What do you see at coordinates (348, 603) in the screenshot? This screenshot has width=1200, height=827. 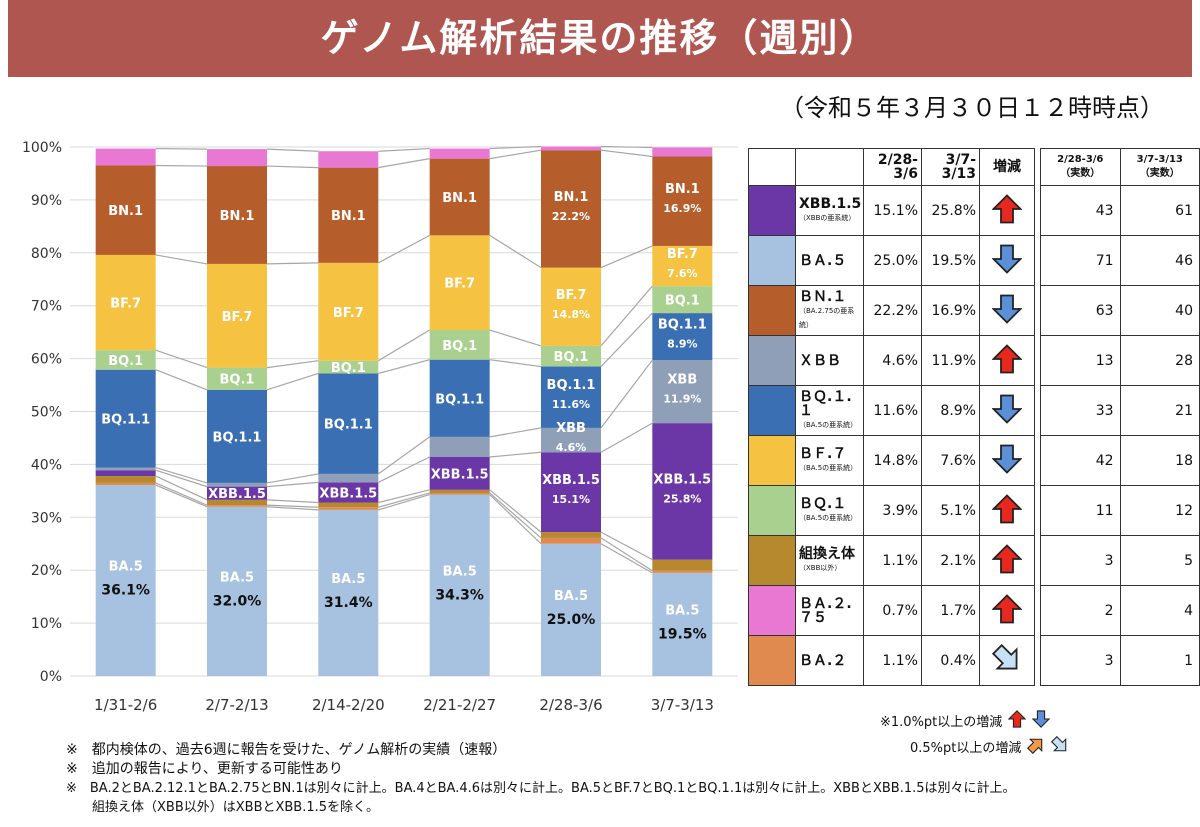 I see `segment-value-label: 31.4%` at bounding box center [348, 603].